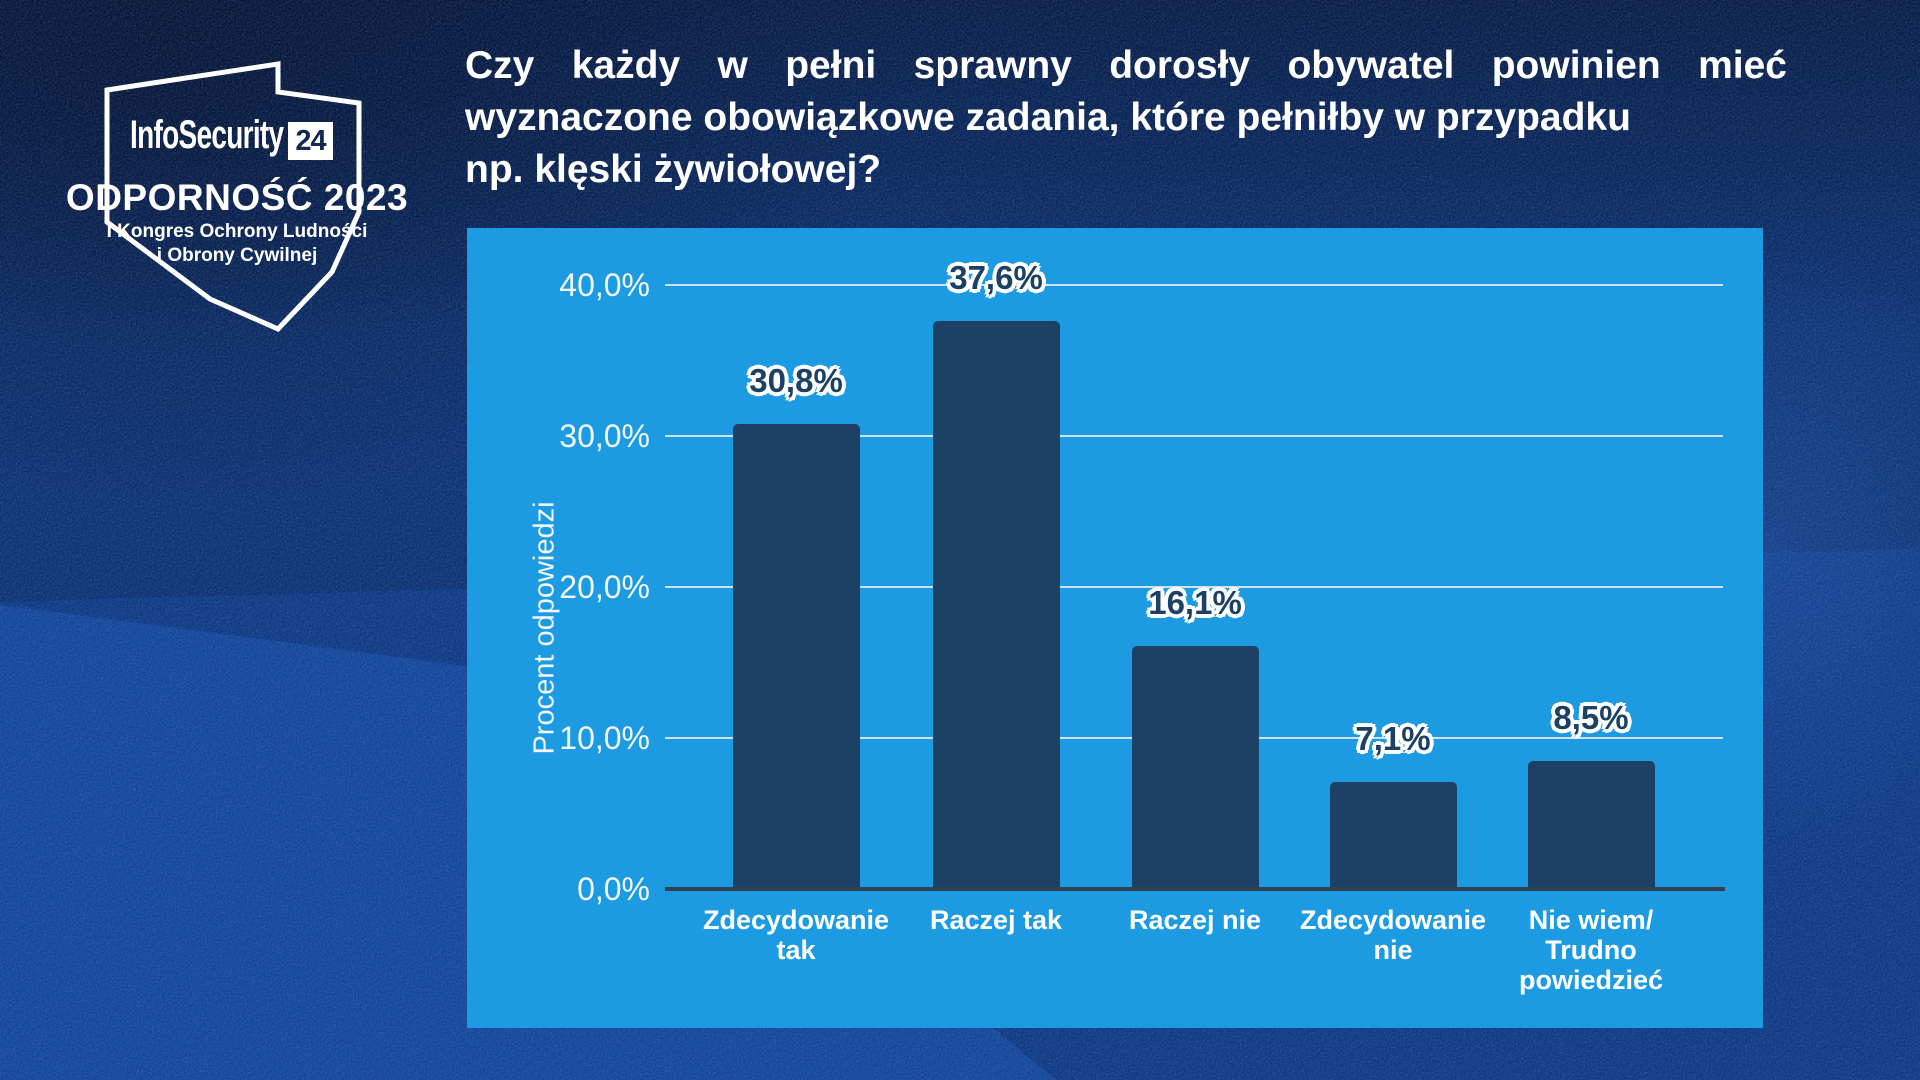  I want to click on value-label-5: 8,5%, so click(1591, 717).